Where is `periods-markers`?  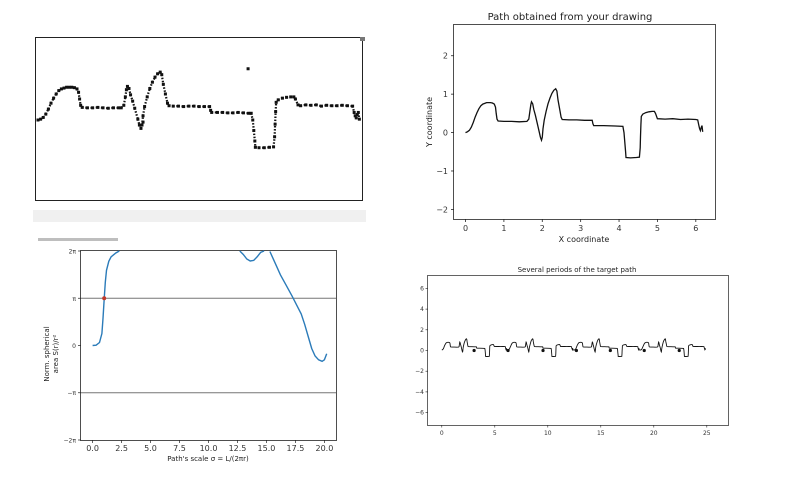 periods-markers is located at coordinates (576, 350).